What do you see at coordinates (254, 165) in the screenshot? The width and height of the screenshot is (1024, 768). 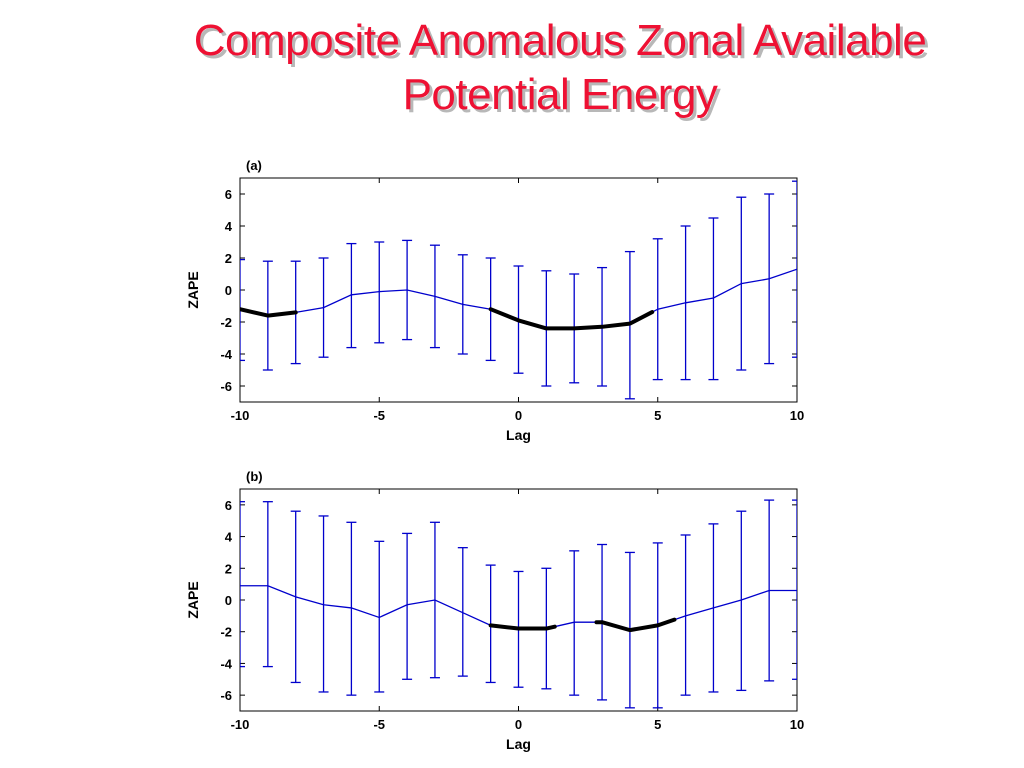 I see `panel-label: (a)` at bounding box center [254, 165].